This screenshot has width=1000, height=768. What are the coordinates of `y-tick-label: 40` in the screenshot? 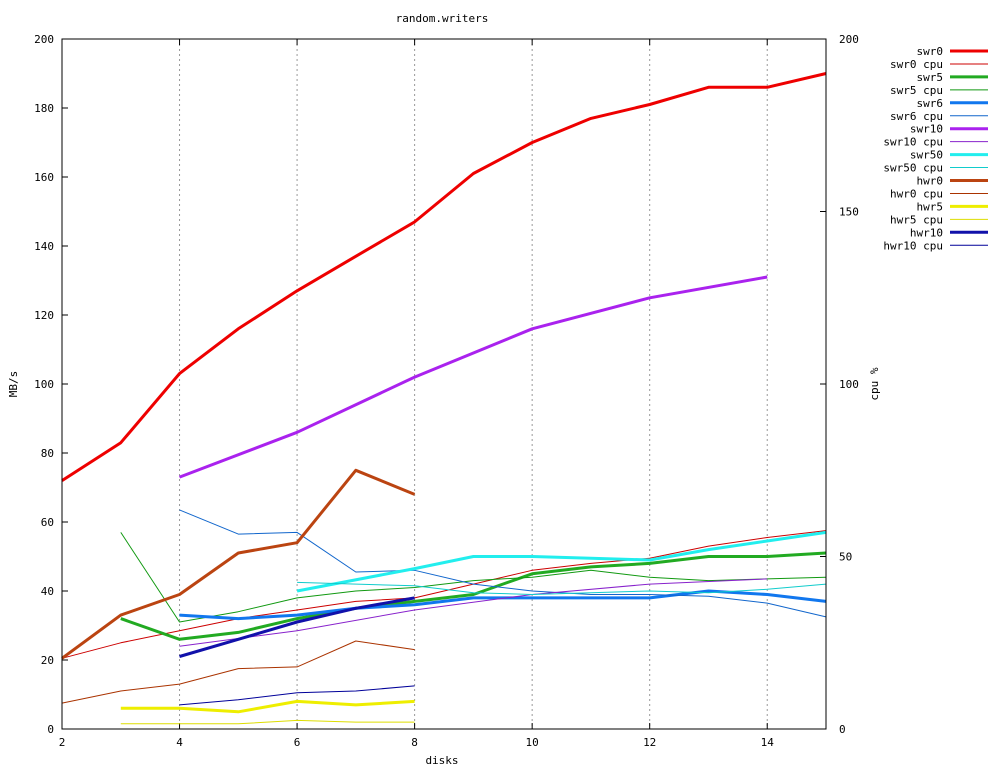 It's located at (47, 591).